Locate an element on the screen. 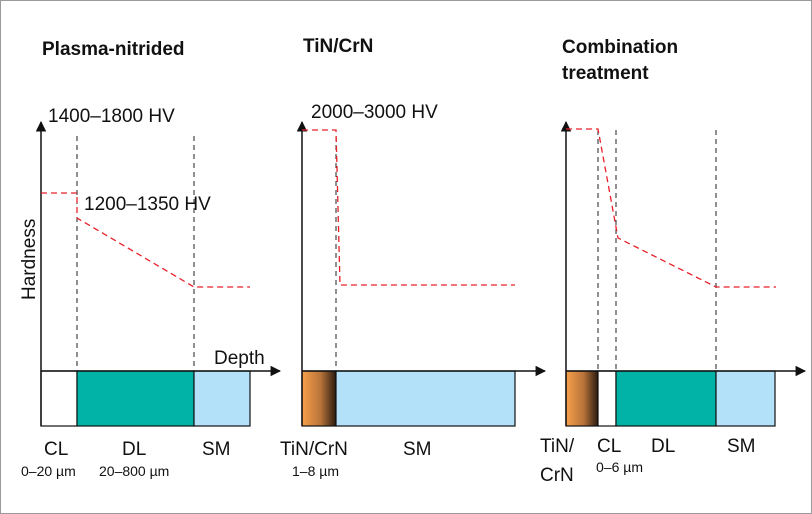 This screenshot has width=812, height=514. hardness-label-coating: 2000–3000 HV is located at coordinates (374, 112).